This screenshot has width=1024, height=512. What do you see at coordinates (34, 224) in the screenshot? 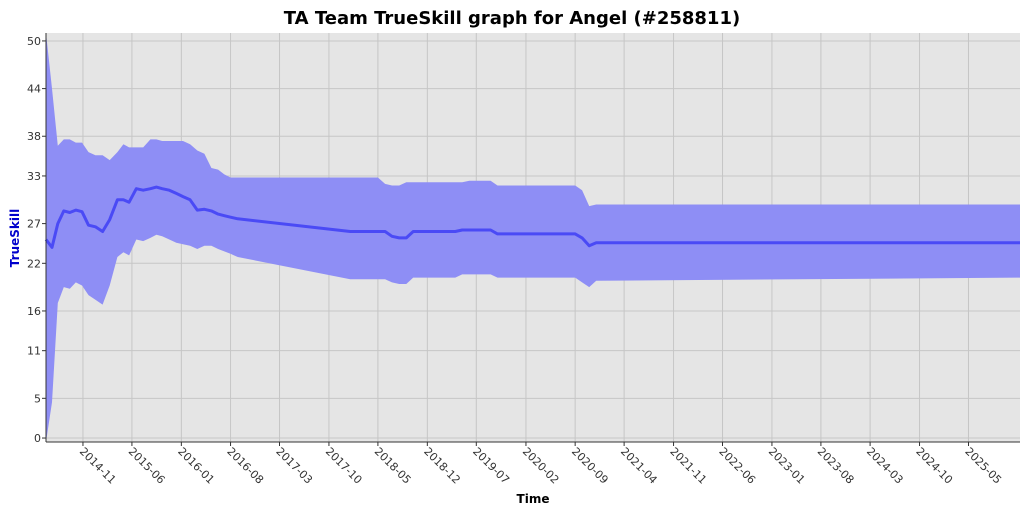
I see `y-tick-label: 27` at bounding box center [34, 224].